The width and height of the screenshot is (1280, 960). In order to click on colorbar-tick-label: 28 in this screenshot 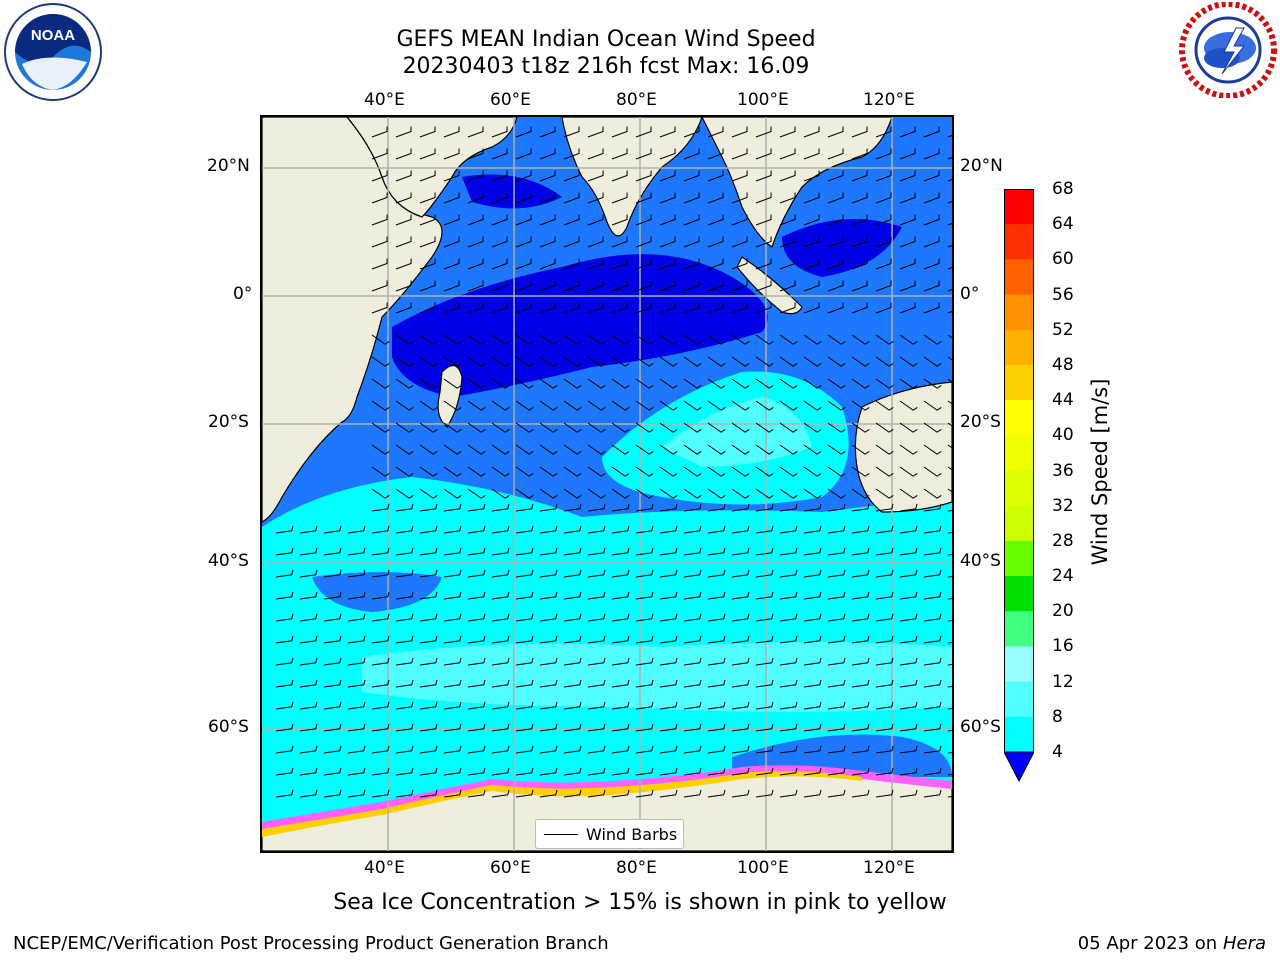, I will do `click(1063, 540)`.